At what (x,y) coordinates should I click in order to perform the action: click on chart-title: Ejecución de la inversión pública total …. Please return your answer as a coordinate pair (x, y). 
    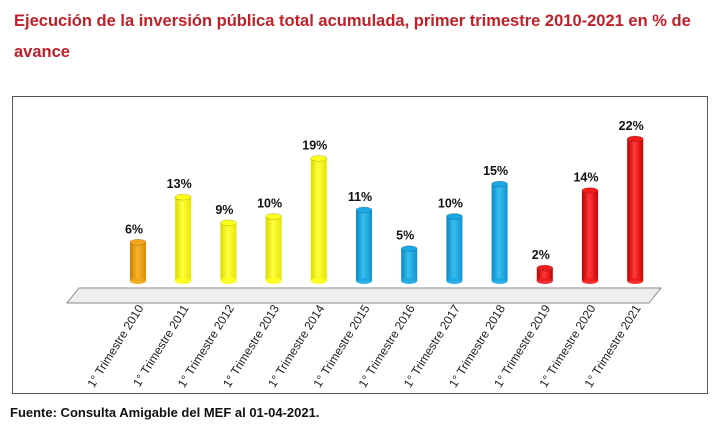
    Looking at the image, I should click on (352, 36).